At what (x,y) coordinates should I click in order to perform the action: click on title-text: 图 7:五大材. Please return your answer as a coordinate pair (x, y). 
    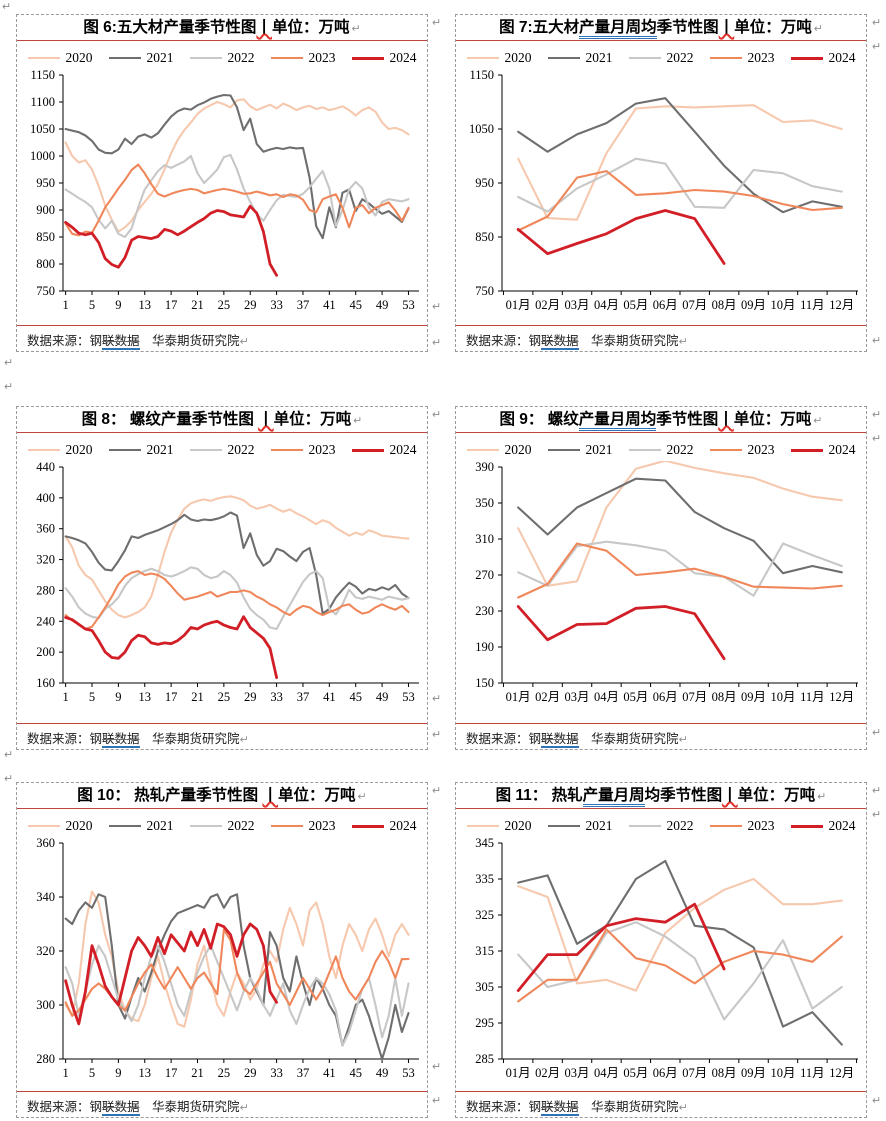
    Looking at the image, I should click on (539, 27).